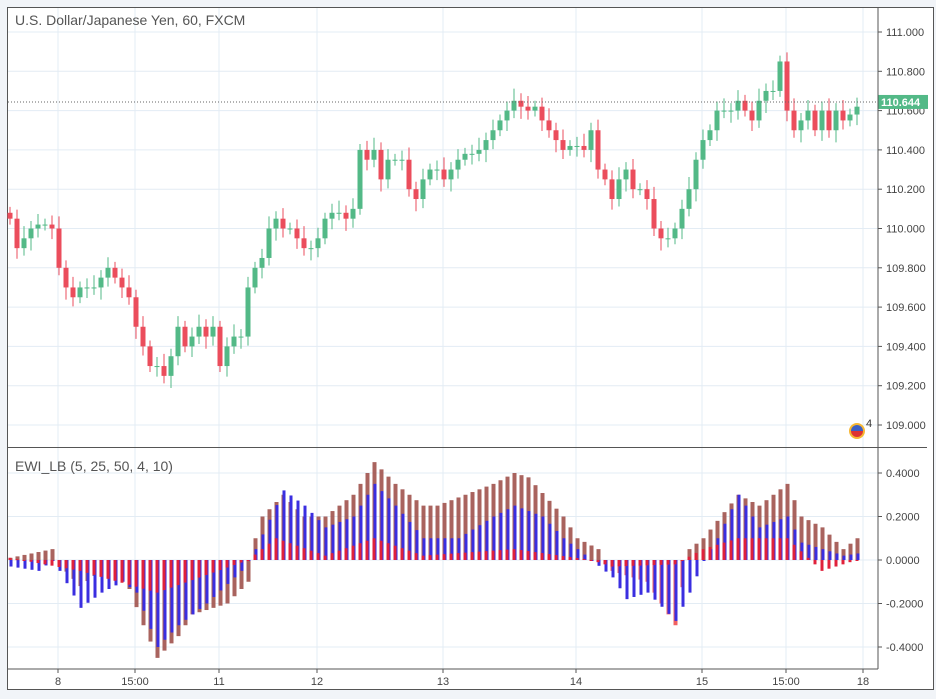 The image size is (936, 699). What do you see at coordinates (905, 230) in the screenshot?
I see `price-label: 110.000` at bounding box center [905, 230].